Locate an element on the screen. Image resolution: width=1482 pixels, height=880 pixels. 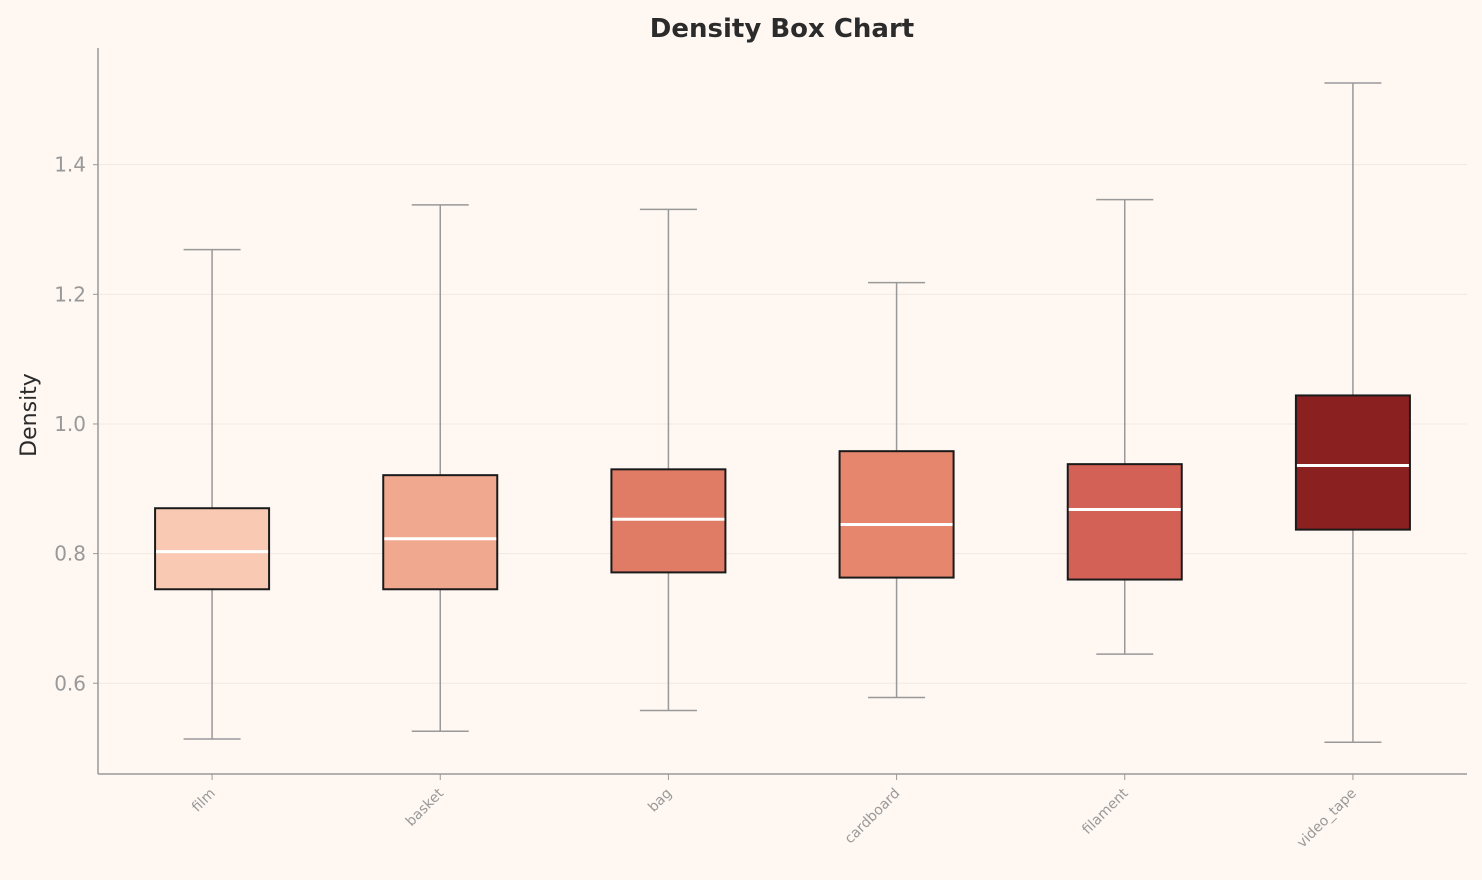
x-tick-label: bag is located at coordinates (660, 801).